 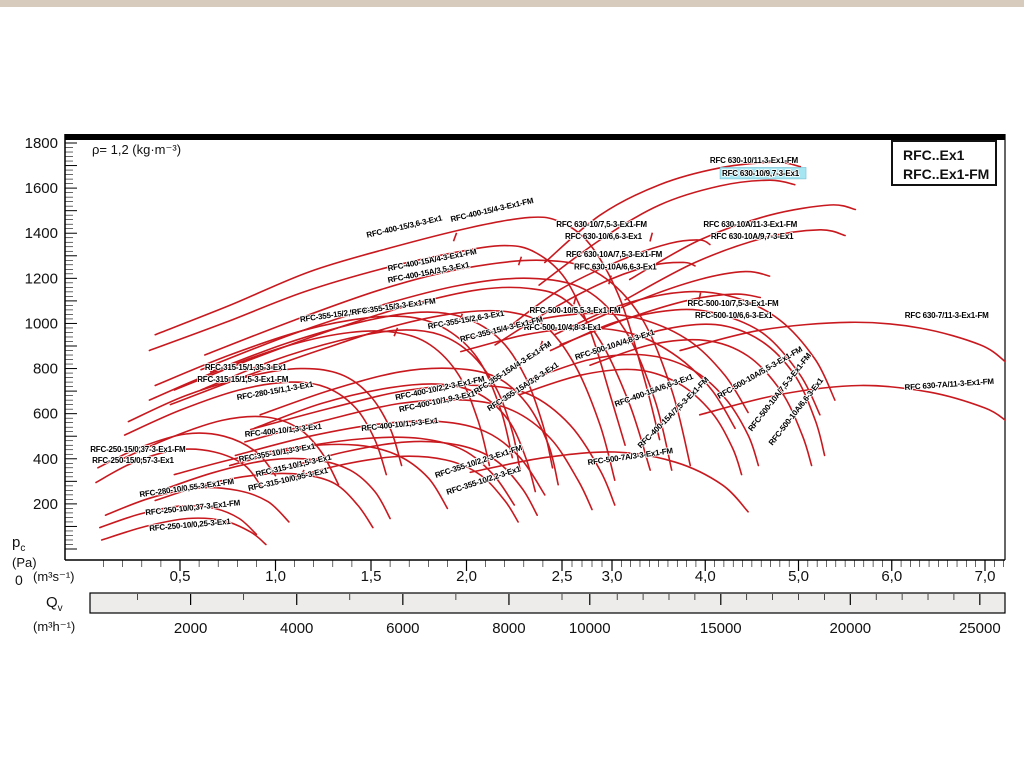 What do you see at coordinates (466, 576) in the screenshot?
I see `x-tick-label-m3s: 2,0` at bounding box center [466, 576].